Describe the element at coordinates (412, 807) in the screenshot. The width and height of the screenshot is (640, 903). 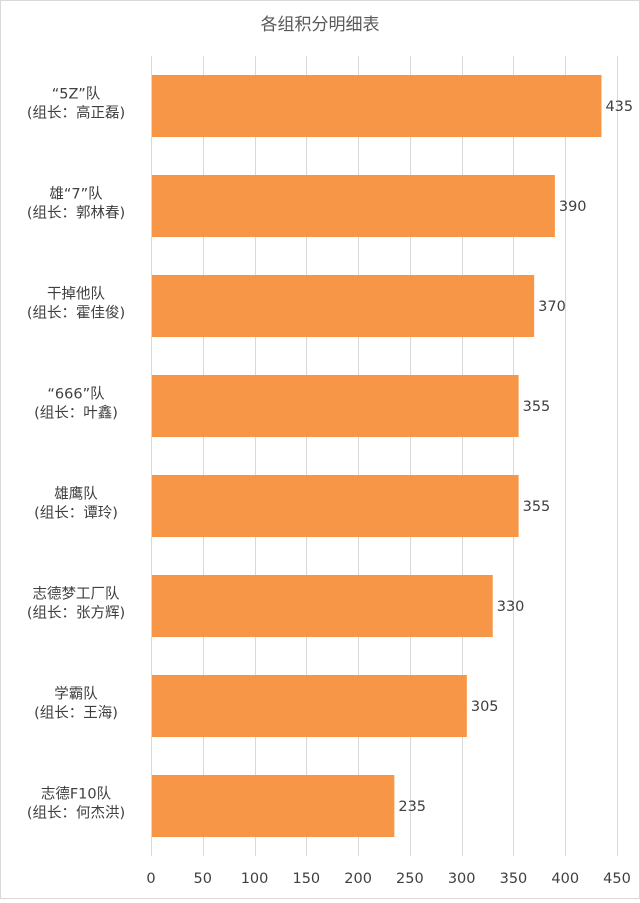
I see `data-label: 235` at that location.